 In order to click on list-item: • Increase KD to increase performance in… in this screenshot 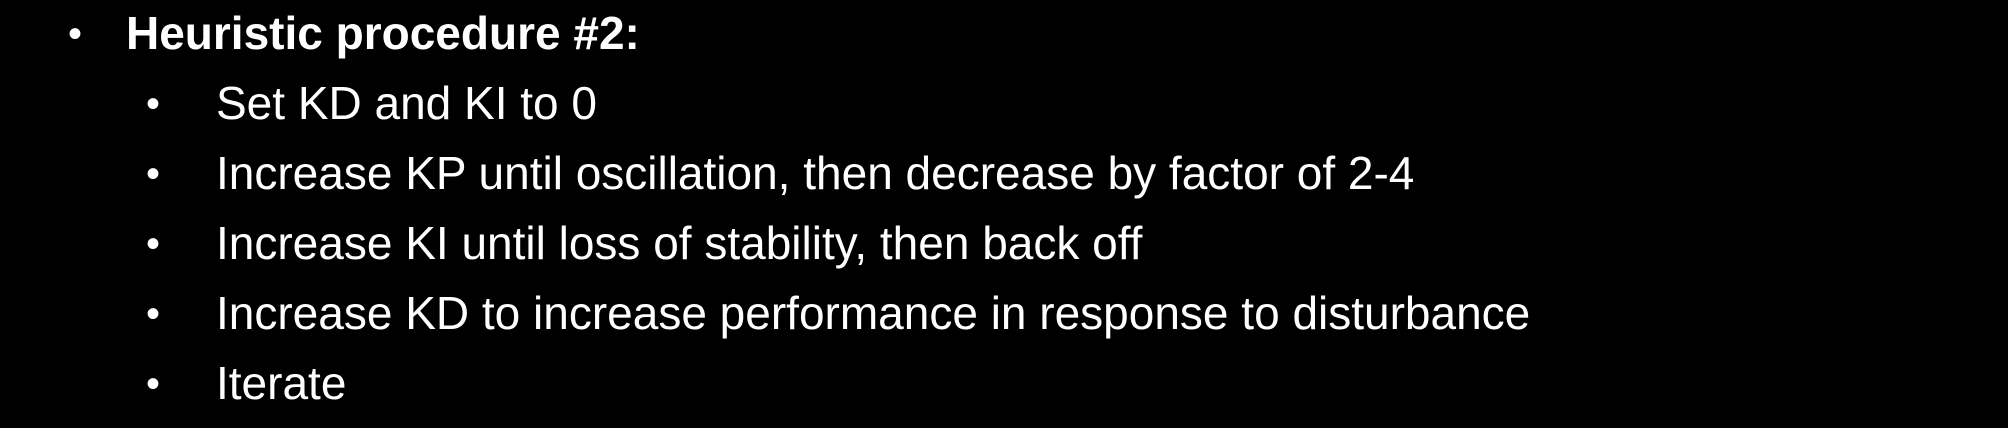, I will do `click(838, 314)`.